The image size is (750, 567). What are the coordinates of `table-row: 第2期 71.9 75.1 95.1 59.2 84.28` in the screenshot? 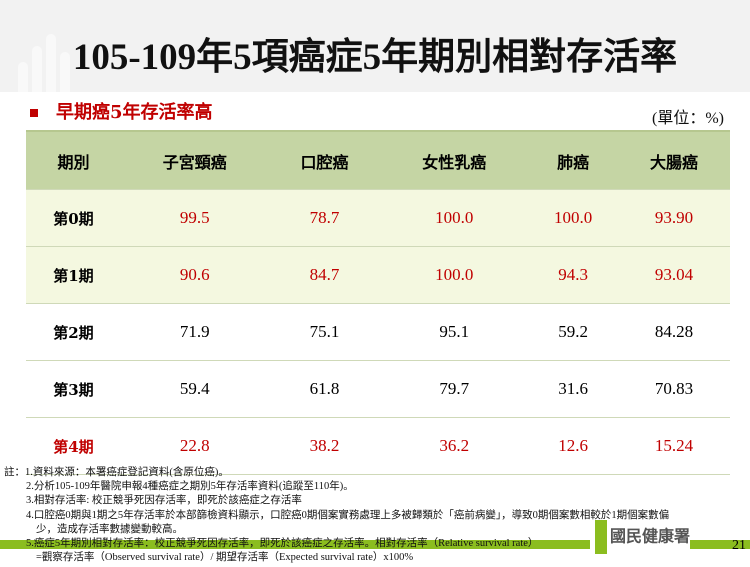 It's located at (378, 332).